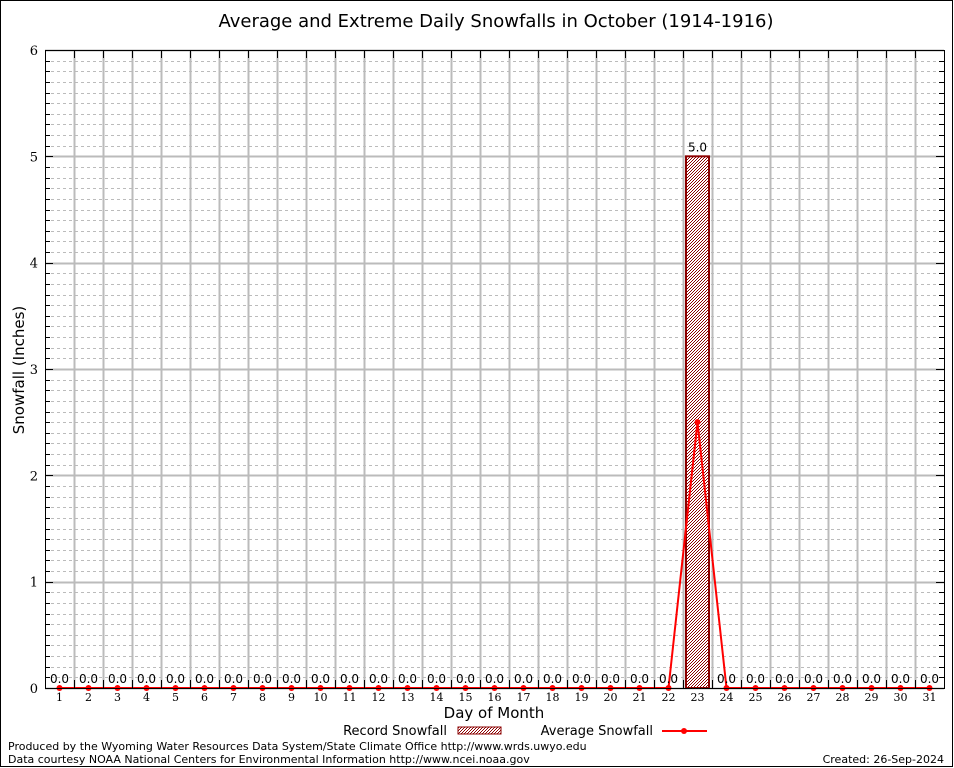 Image resolution: width=954 pixels, height=768 pixels. I want to click on x-tick-label: 11, so click(350, 697).